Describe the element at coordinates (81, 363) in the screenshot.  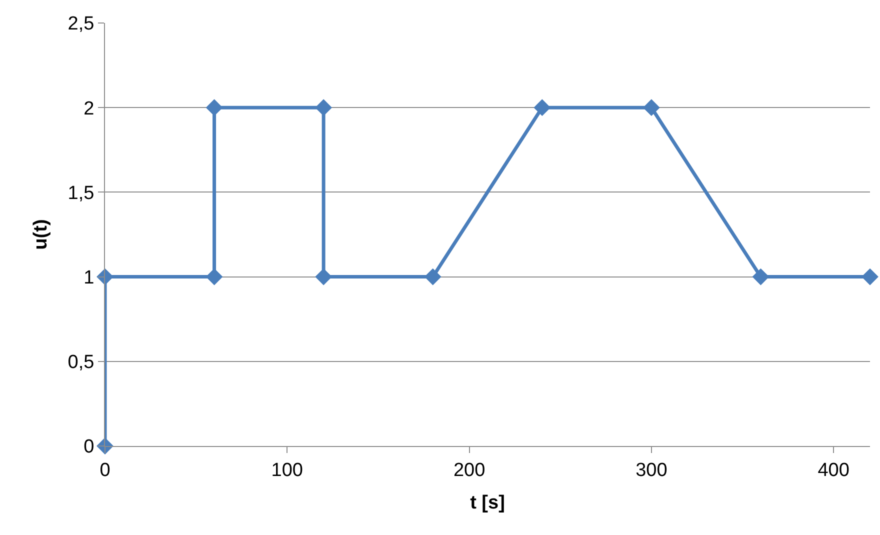
I see `y-tick-label: 0,5` at that location.